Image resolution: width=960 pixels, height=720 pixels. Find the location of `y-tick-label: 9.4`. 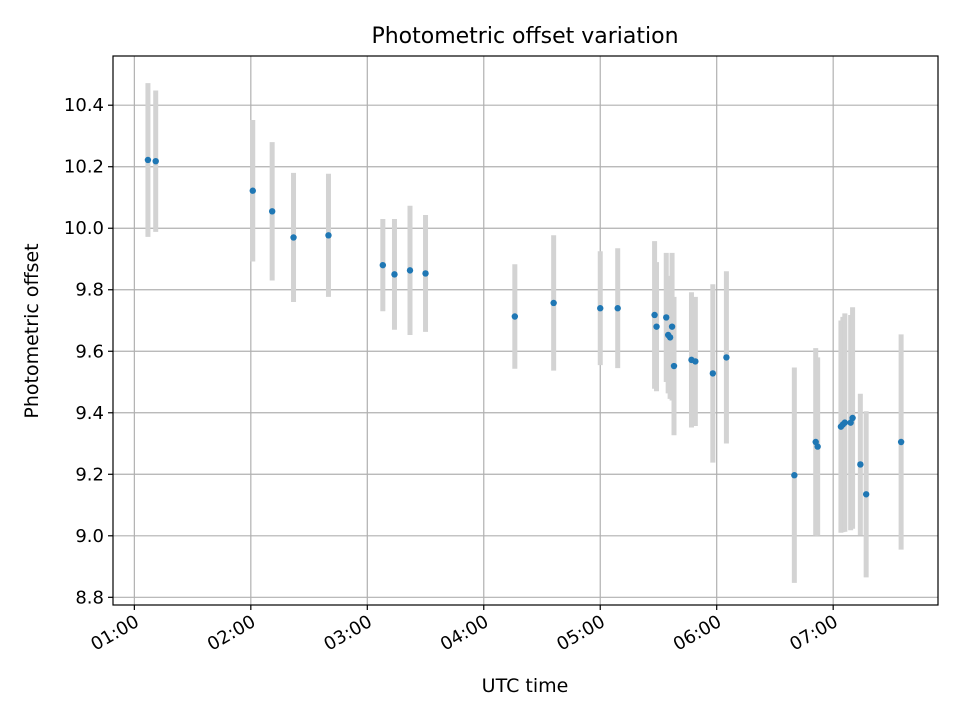

y-tick-label: 9.4 is located at coordinates (89, 413).